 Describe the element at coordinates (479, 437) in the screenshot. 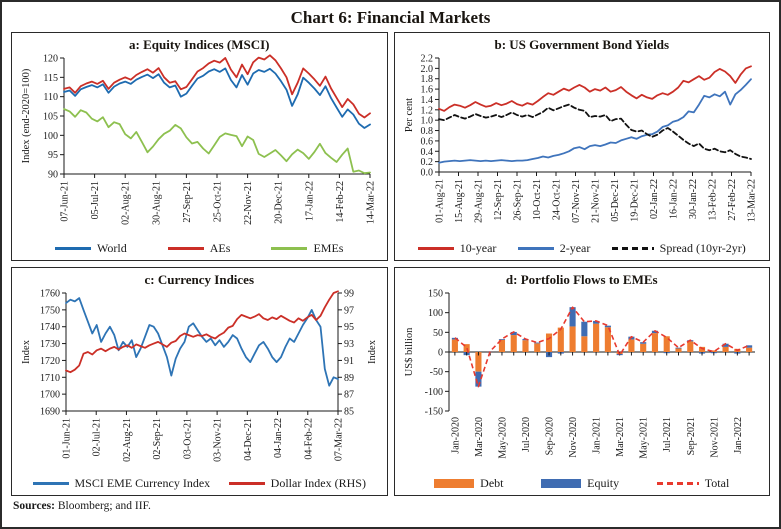

I see `svg-text: Mar-2020` at that location.